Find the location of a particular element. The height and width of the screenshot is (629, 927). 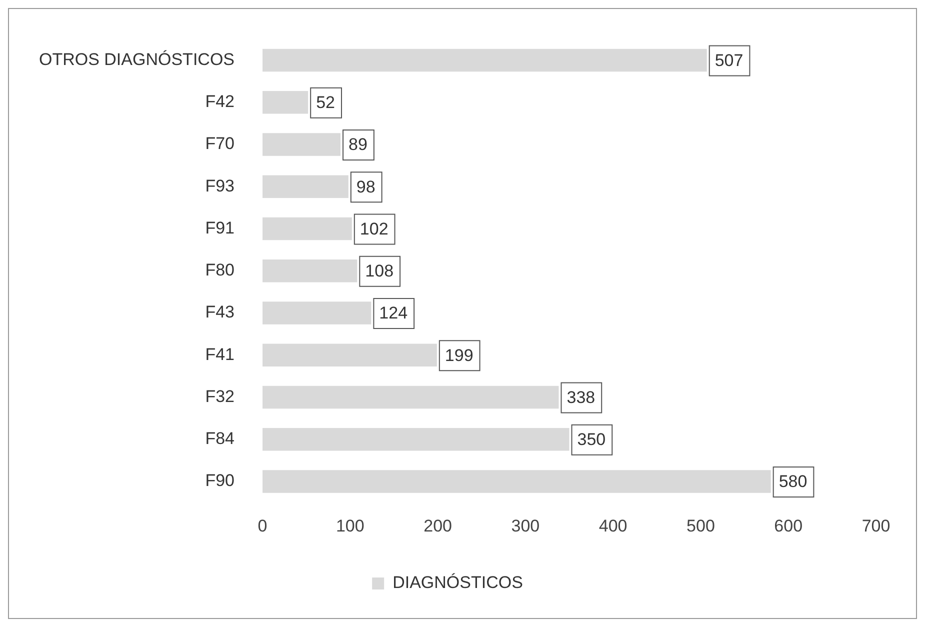

y-tick-label: F90 is located at coordinates (220, 480).